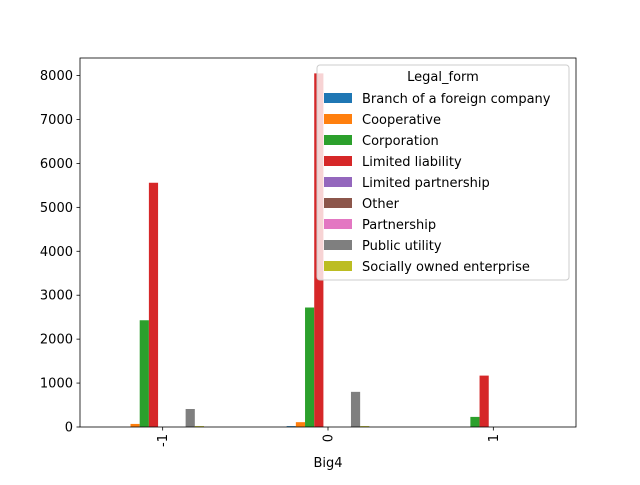  I want to click on legend-label: Limited partnership, so click(426, 183).